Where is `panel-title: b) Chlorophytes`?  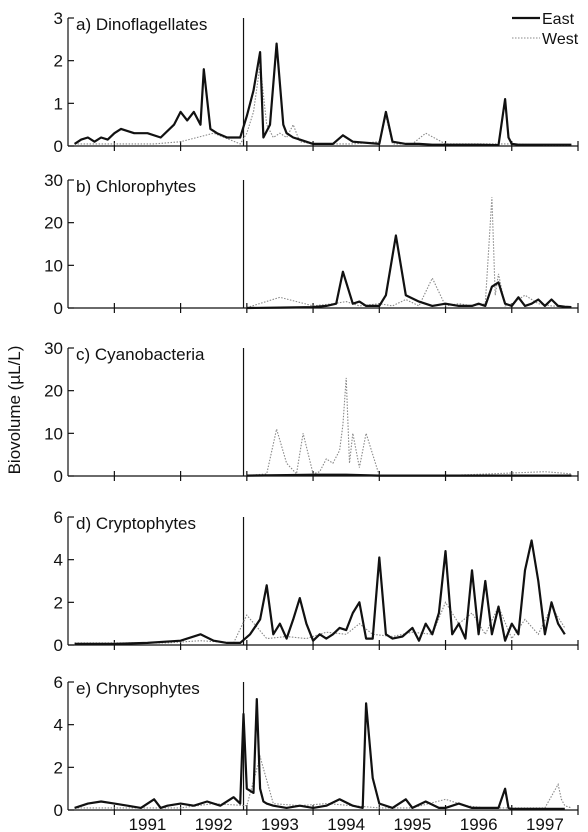 panel-title: b) Chlorophytes is located at coordinates (136, 186).